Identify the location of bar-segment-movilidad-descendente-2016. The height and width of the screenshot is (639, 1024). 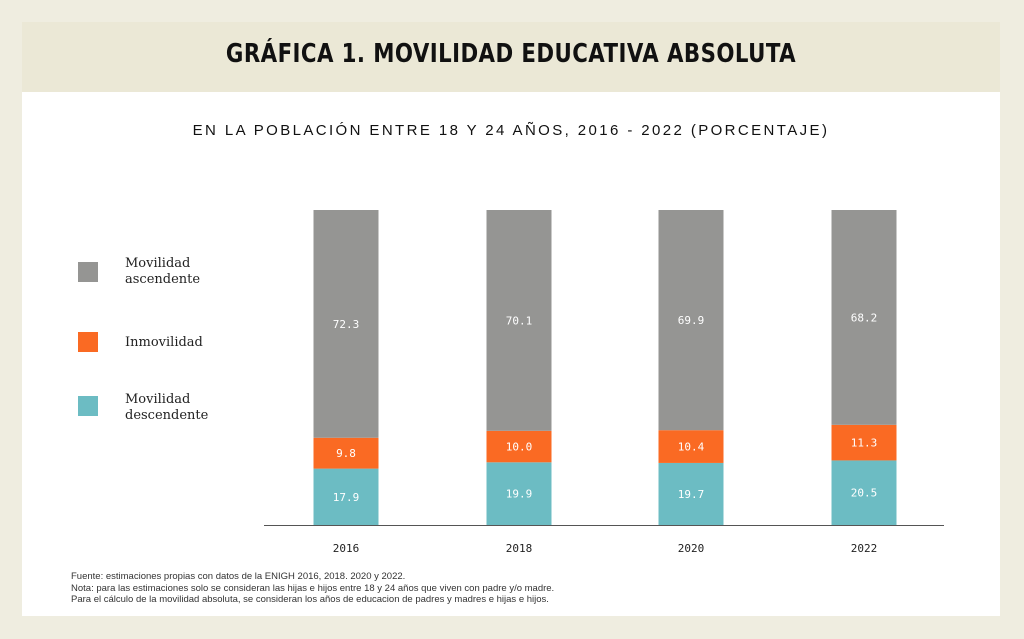
(346, 496).